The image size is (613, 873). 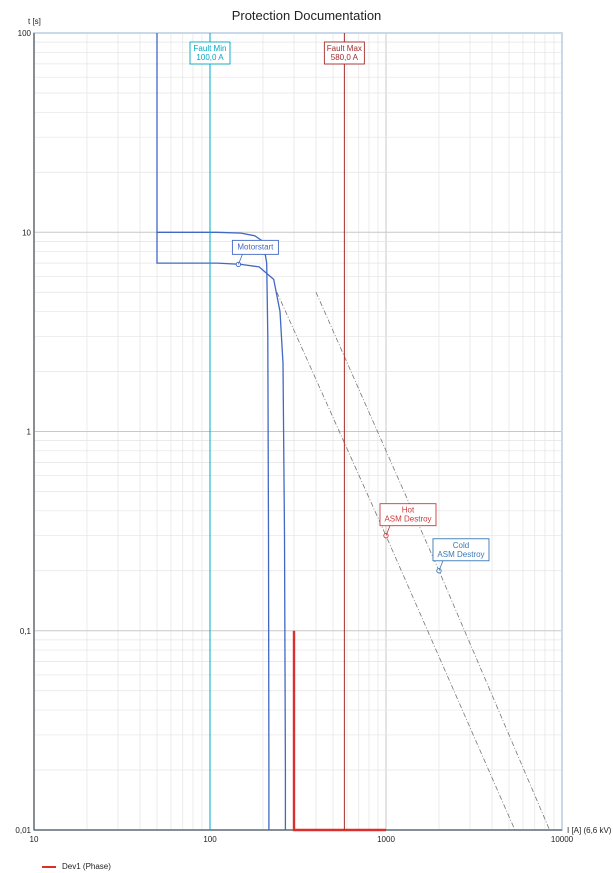 What do you see at coordinates (221, 531) in the screenshot?
I see `curve-motor-hot` at bounding box center [221, 531].